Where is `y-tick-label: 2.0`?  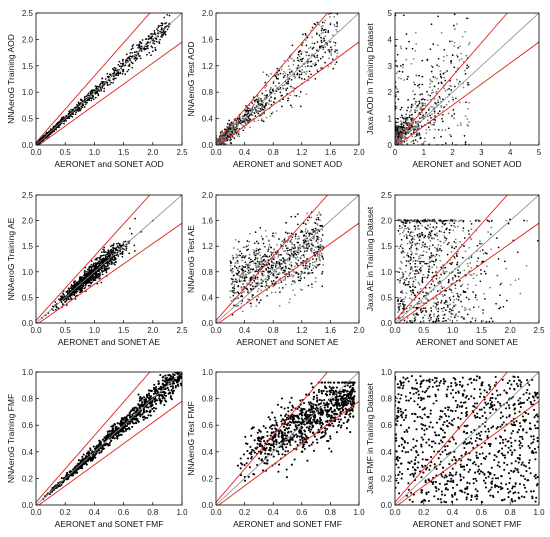 y-tick-label: 2.0 is located at coordinates (28, 39).